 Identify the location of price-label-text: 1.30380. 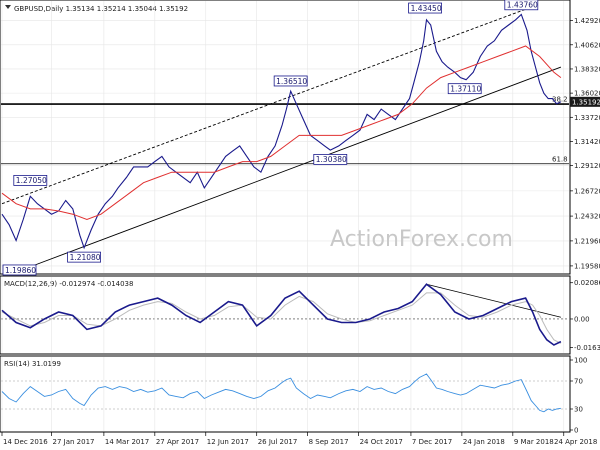
(331, 159).